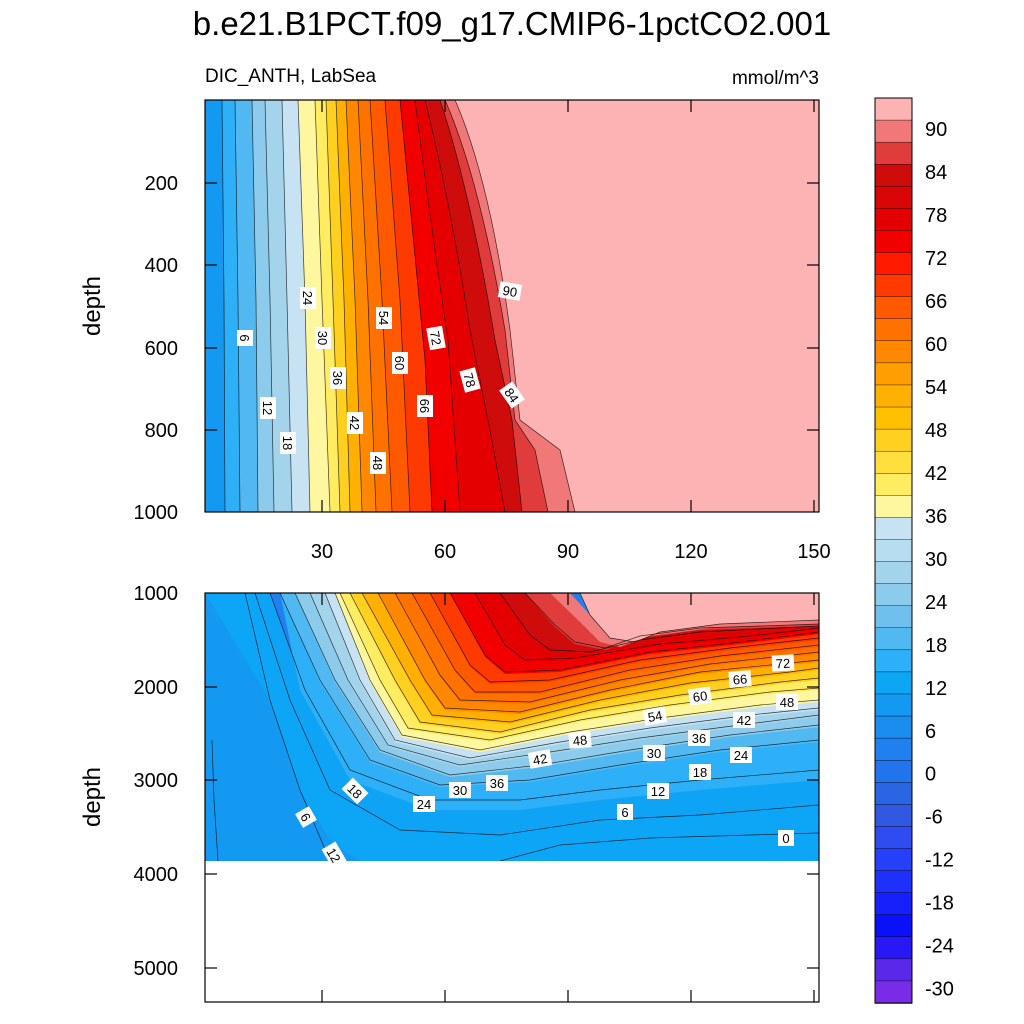  Describe the element at coordinates (939, 904) in the screenshot. I see `colorbar-label: -18` at that location.